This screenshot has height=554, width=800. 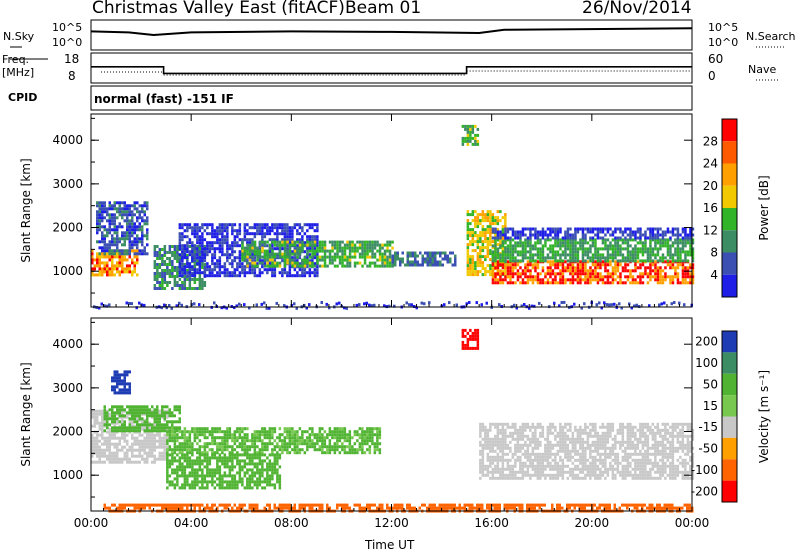 I want to click on velocity-colorbar-tick-4: -15, so click(x=708, y=427).